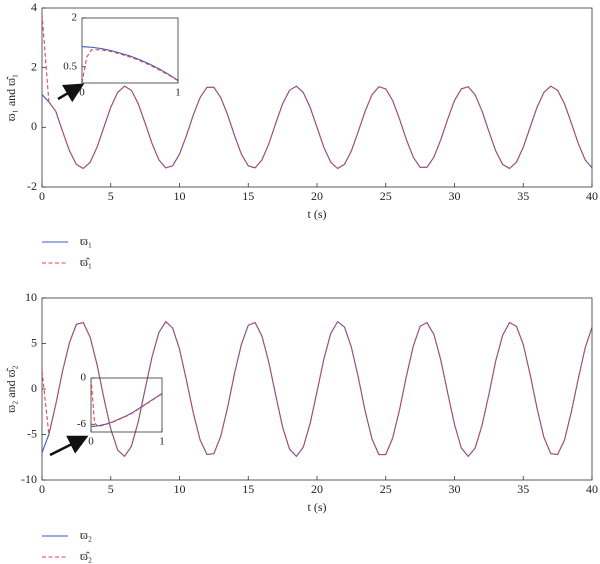 The image size is (600, 564). I want to click on inset-y-tick-label: 0.5, so click(70, 66).